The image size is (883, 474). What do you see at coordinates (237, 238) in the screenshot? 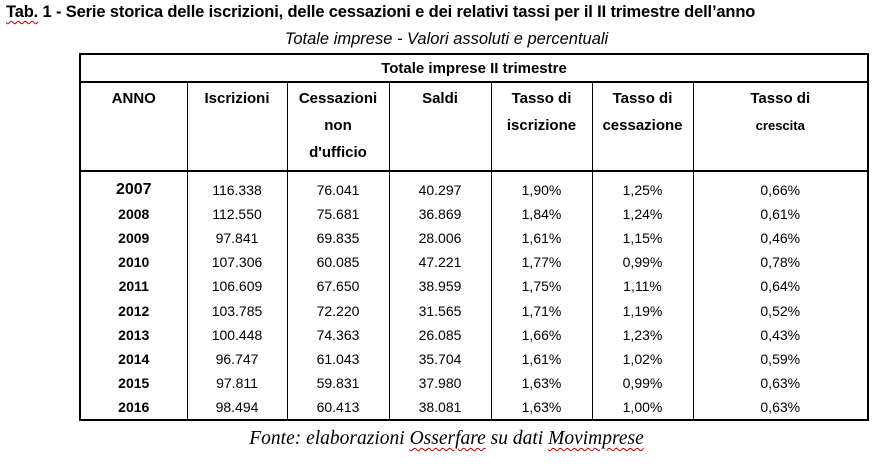
I see `cell-iscrizioni: 97.841` at bounding box center [237, 238].